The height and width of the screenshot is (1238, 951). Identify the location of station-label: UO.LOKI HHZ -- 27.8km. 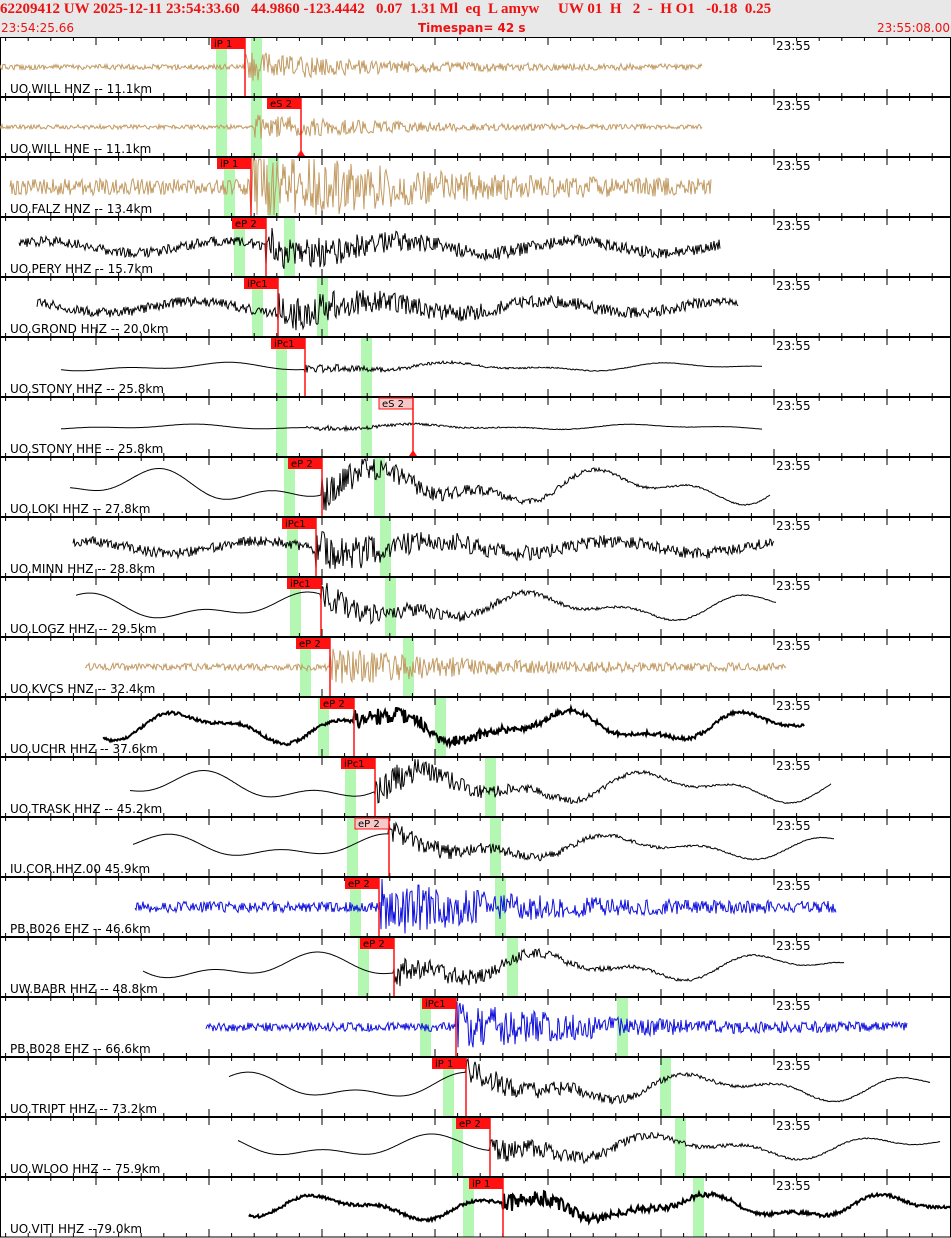
(80, 509).